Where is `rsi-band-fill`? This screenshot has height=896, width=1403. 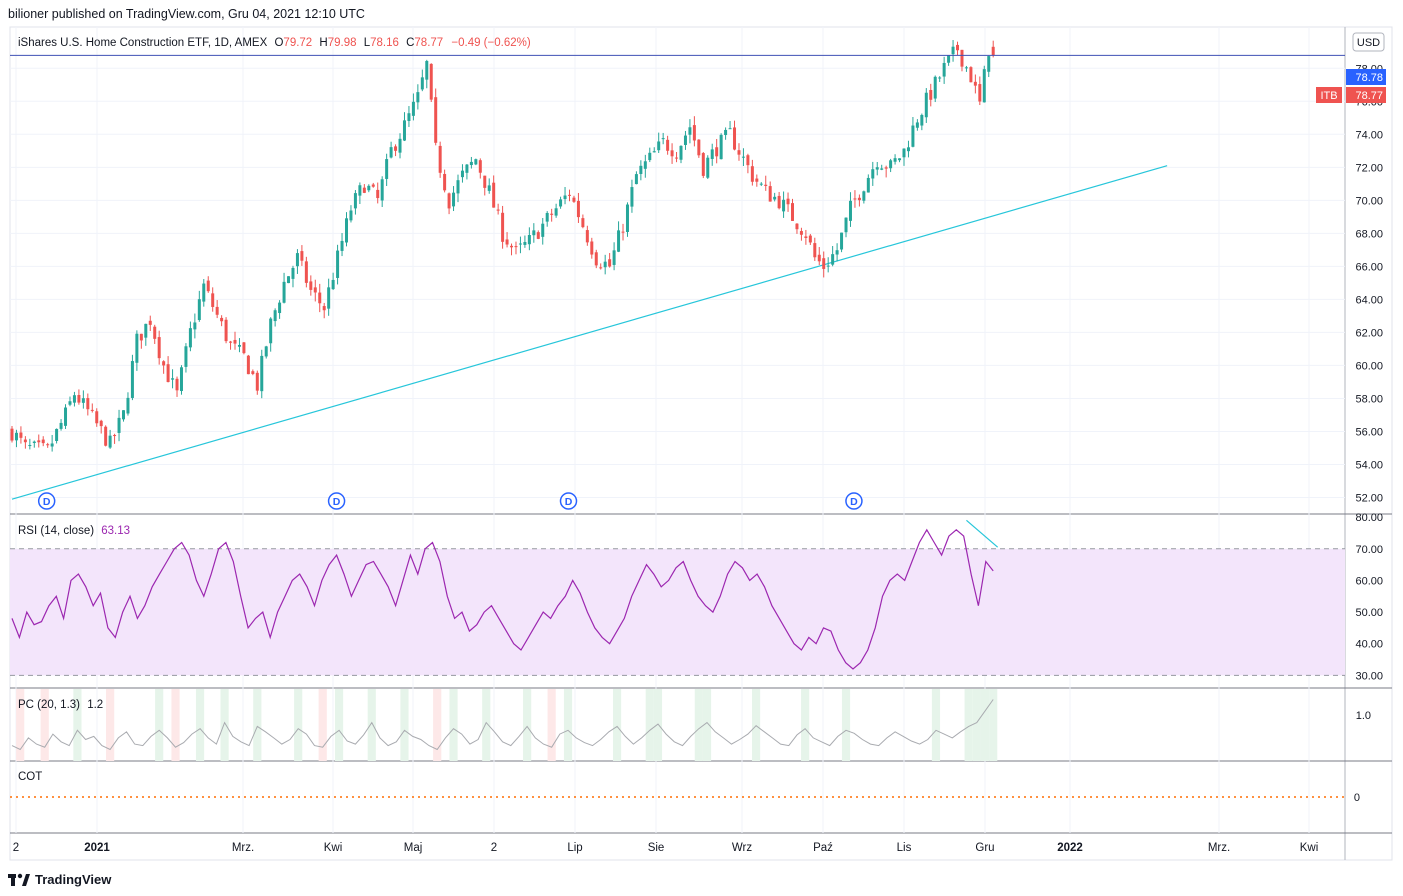 rsi-band-fill is located at coordinates (677, 612).